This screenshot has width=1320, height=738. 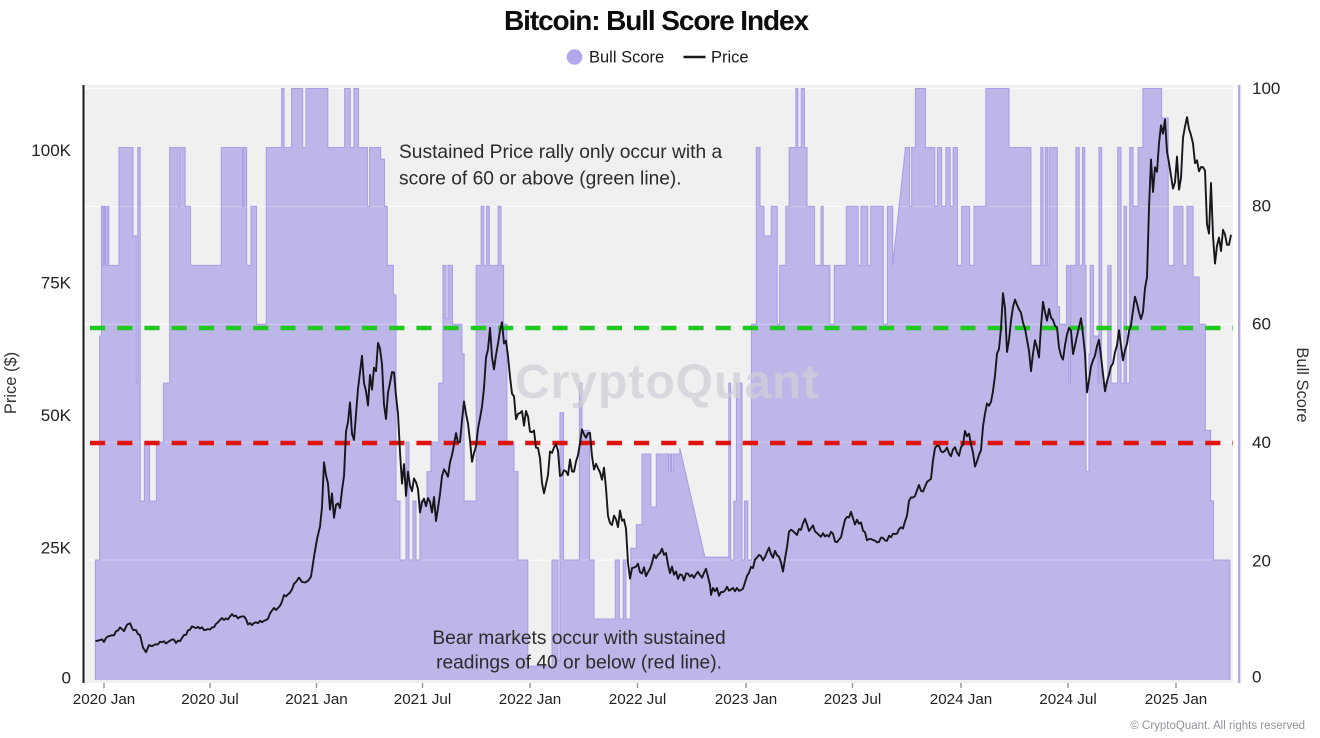 What do you see at coordinates (540, 178) in the screenshot?
I see `svg-text:score of 60 or above (green li: score of 60 or above (green line).` at bounding box center [540, 178].